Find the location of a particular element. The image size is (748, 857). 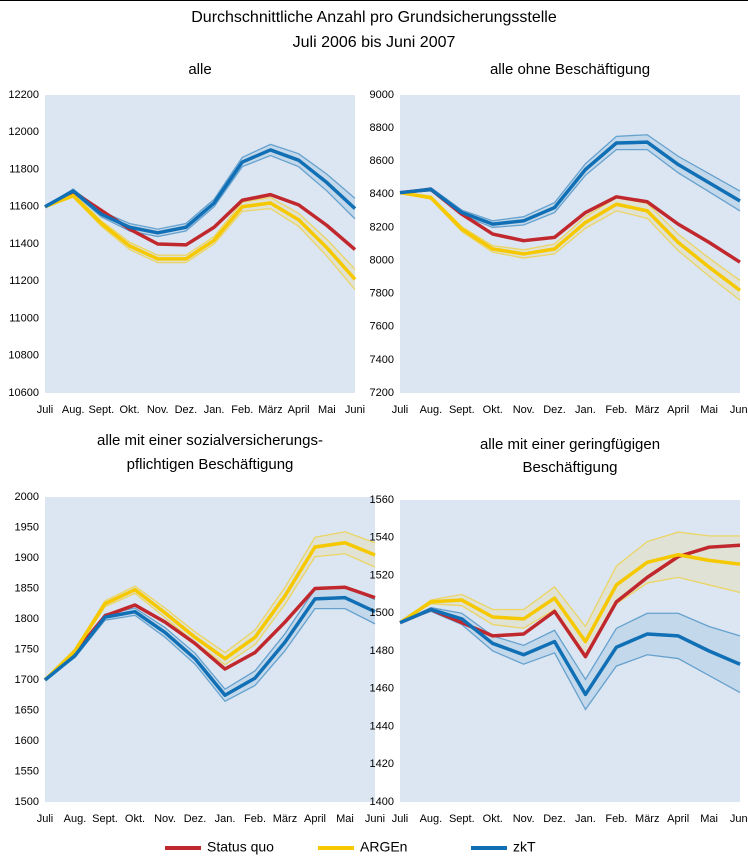

y-tick-label: 7800 is located at coordinates (382, 294).